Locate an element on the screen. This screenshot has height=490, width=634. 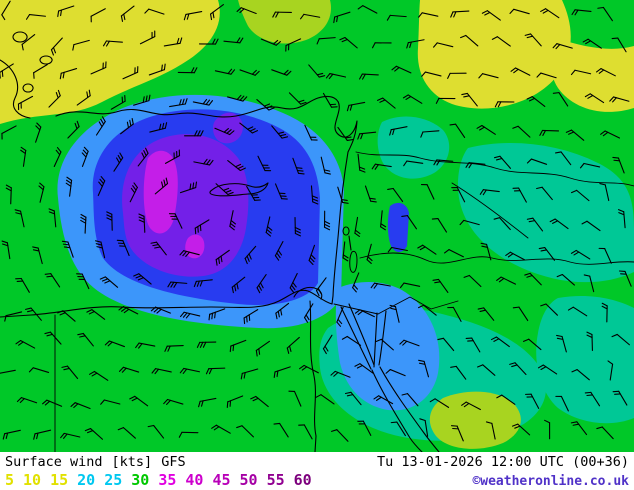
legend-value: 10 is located at coordinates (32, 480).